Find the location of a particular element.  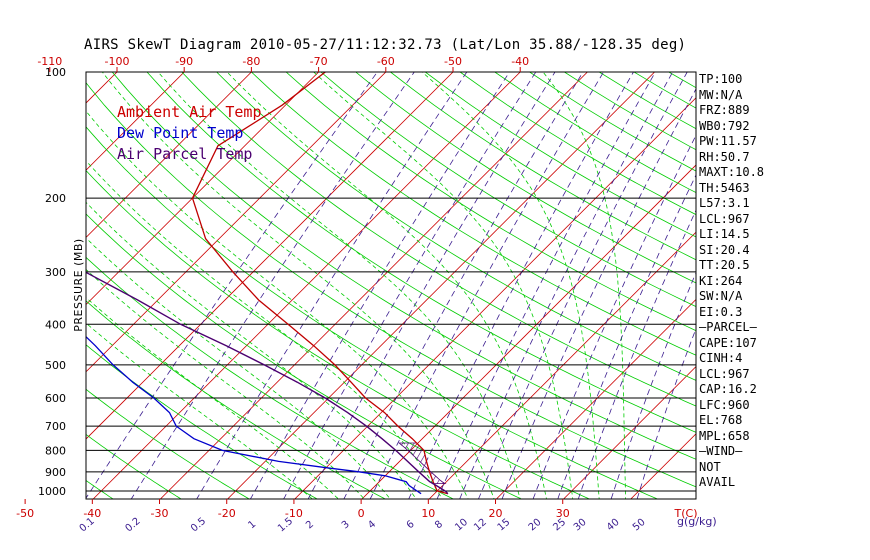

pressure-tick-label: 1000 is located at coordinates (52, 491).